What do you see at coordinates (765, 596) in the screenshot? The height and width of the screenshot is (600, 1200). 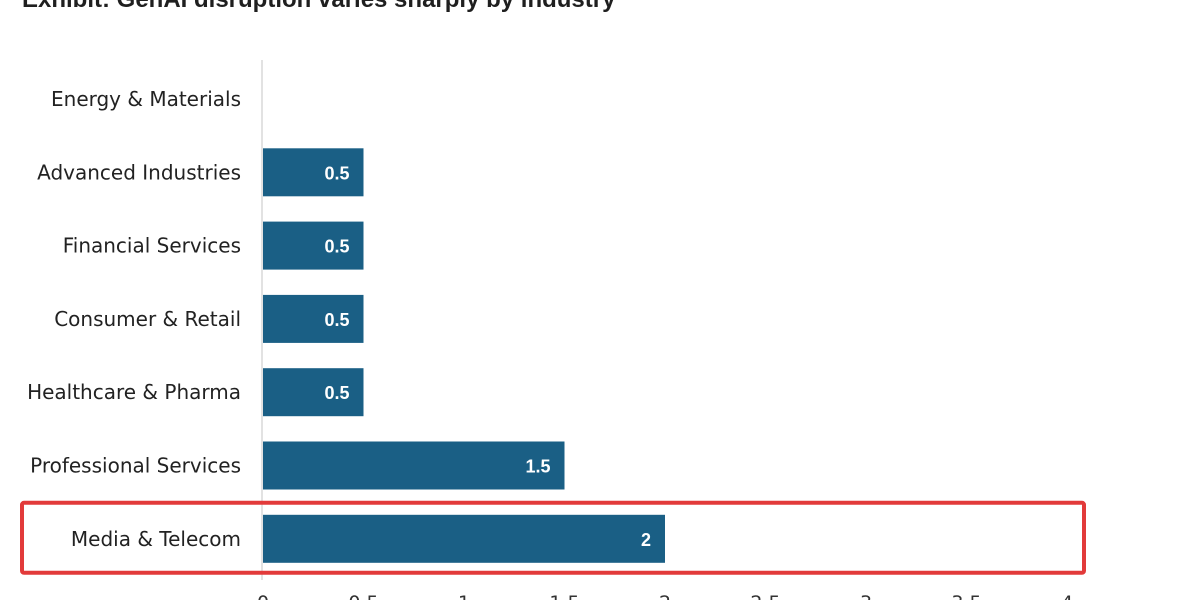 I see `x-tick-label: 2.5` at bounding box center [765, 596].